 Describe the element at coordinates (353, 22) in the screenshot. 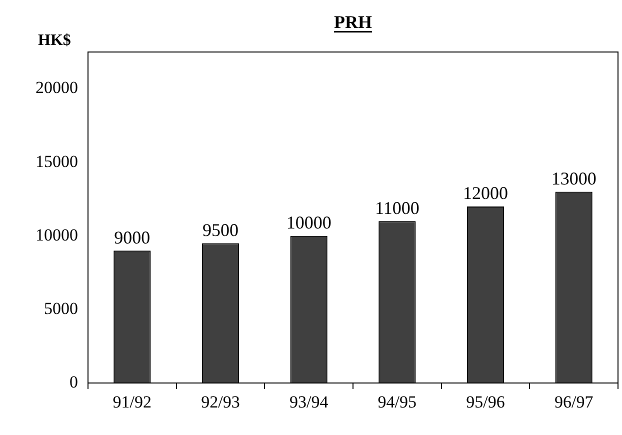

I see `chart-title: PRH` at that location.